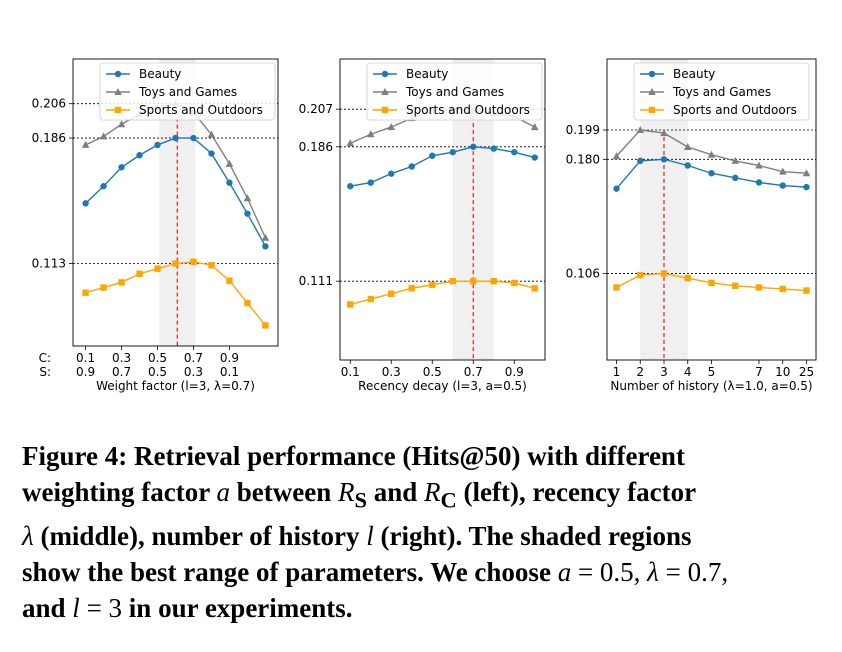  I want to click on x-tick-label: 25, so click(806, 372).